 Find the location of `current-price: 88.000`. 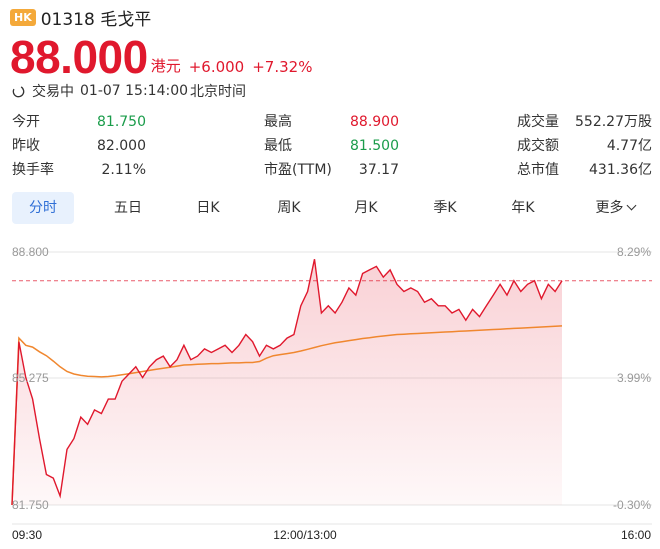

current-price: 88.000 is located at coordinates (79, 57).